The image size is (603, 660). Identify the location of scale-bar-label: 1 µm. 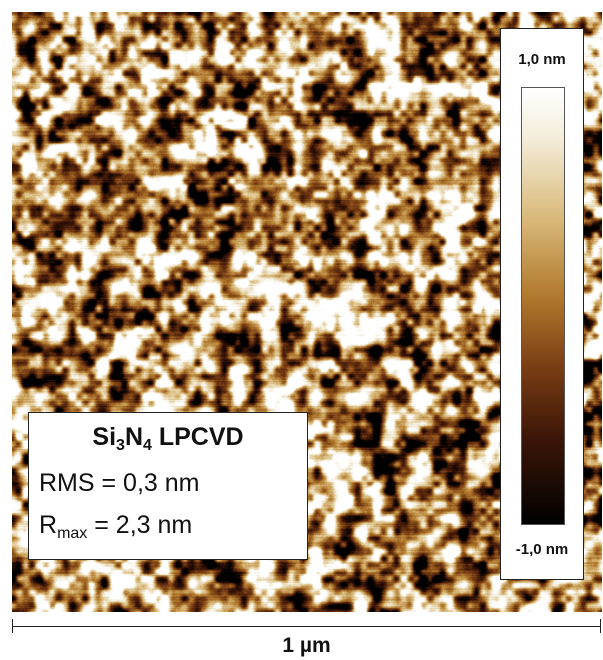
(306, 645).